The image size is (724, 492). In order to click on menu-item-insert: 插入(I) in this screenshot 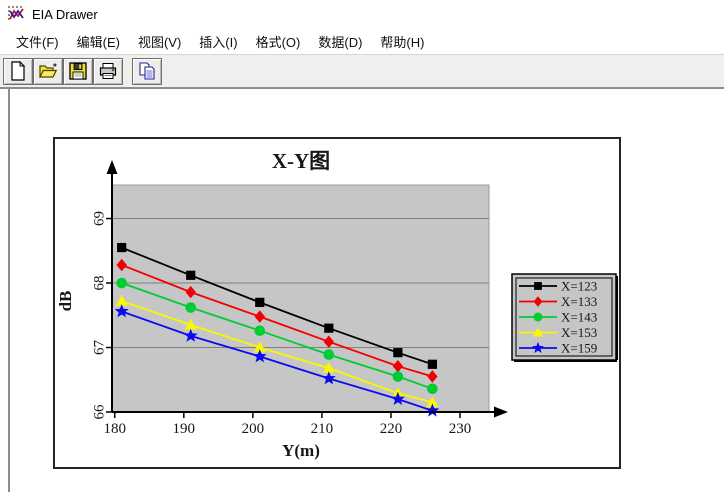, I will do `click(218, 42)`.